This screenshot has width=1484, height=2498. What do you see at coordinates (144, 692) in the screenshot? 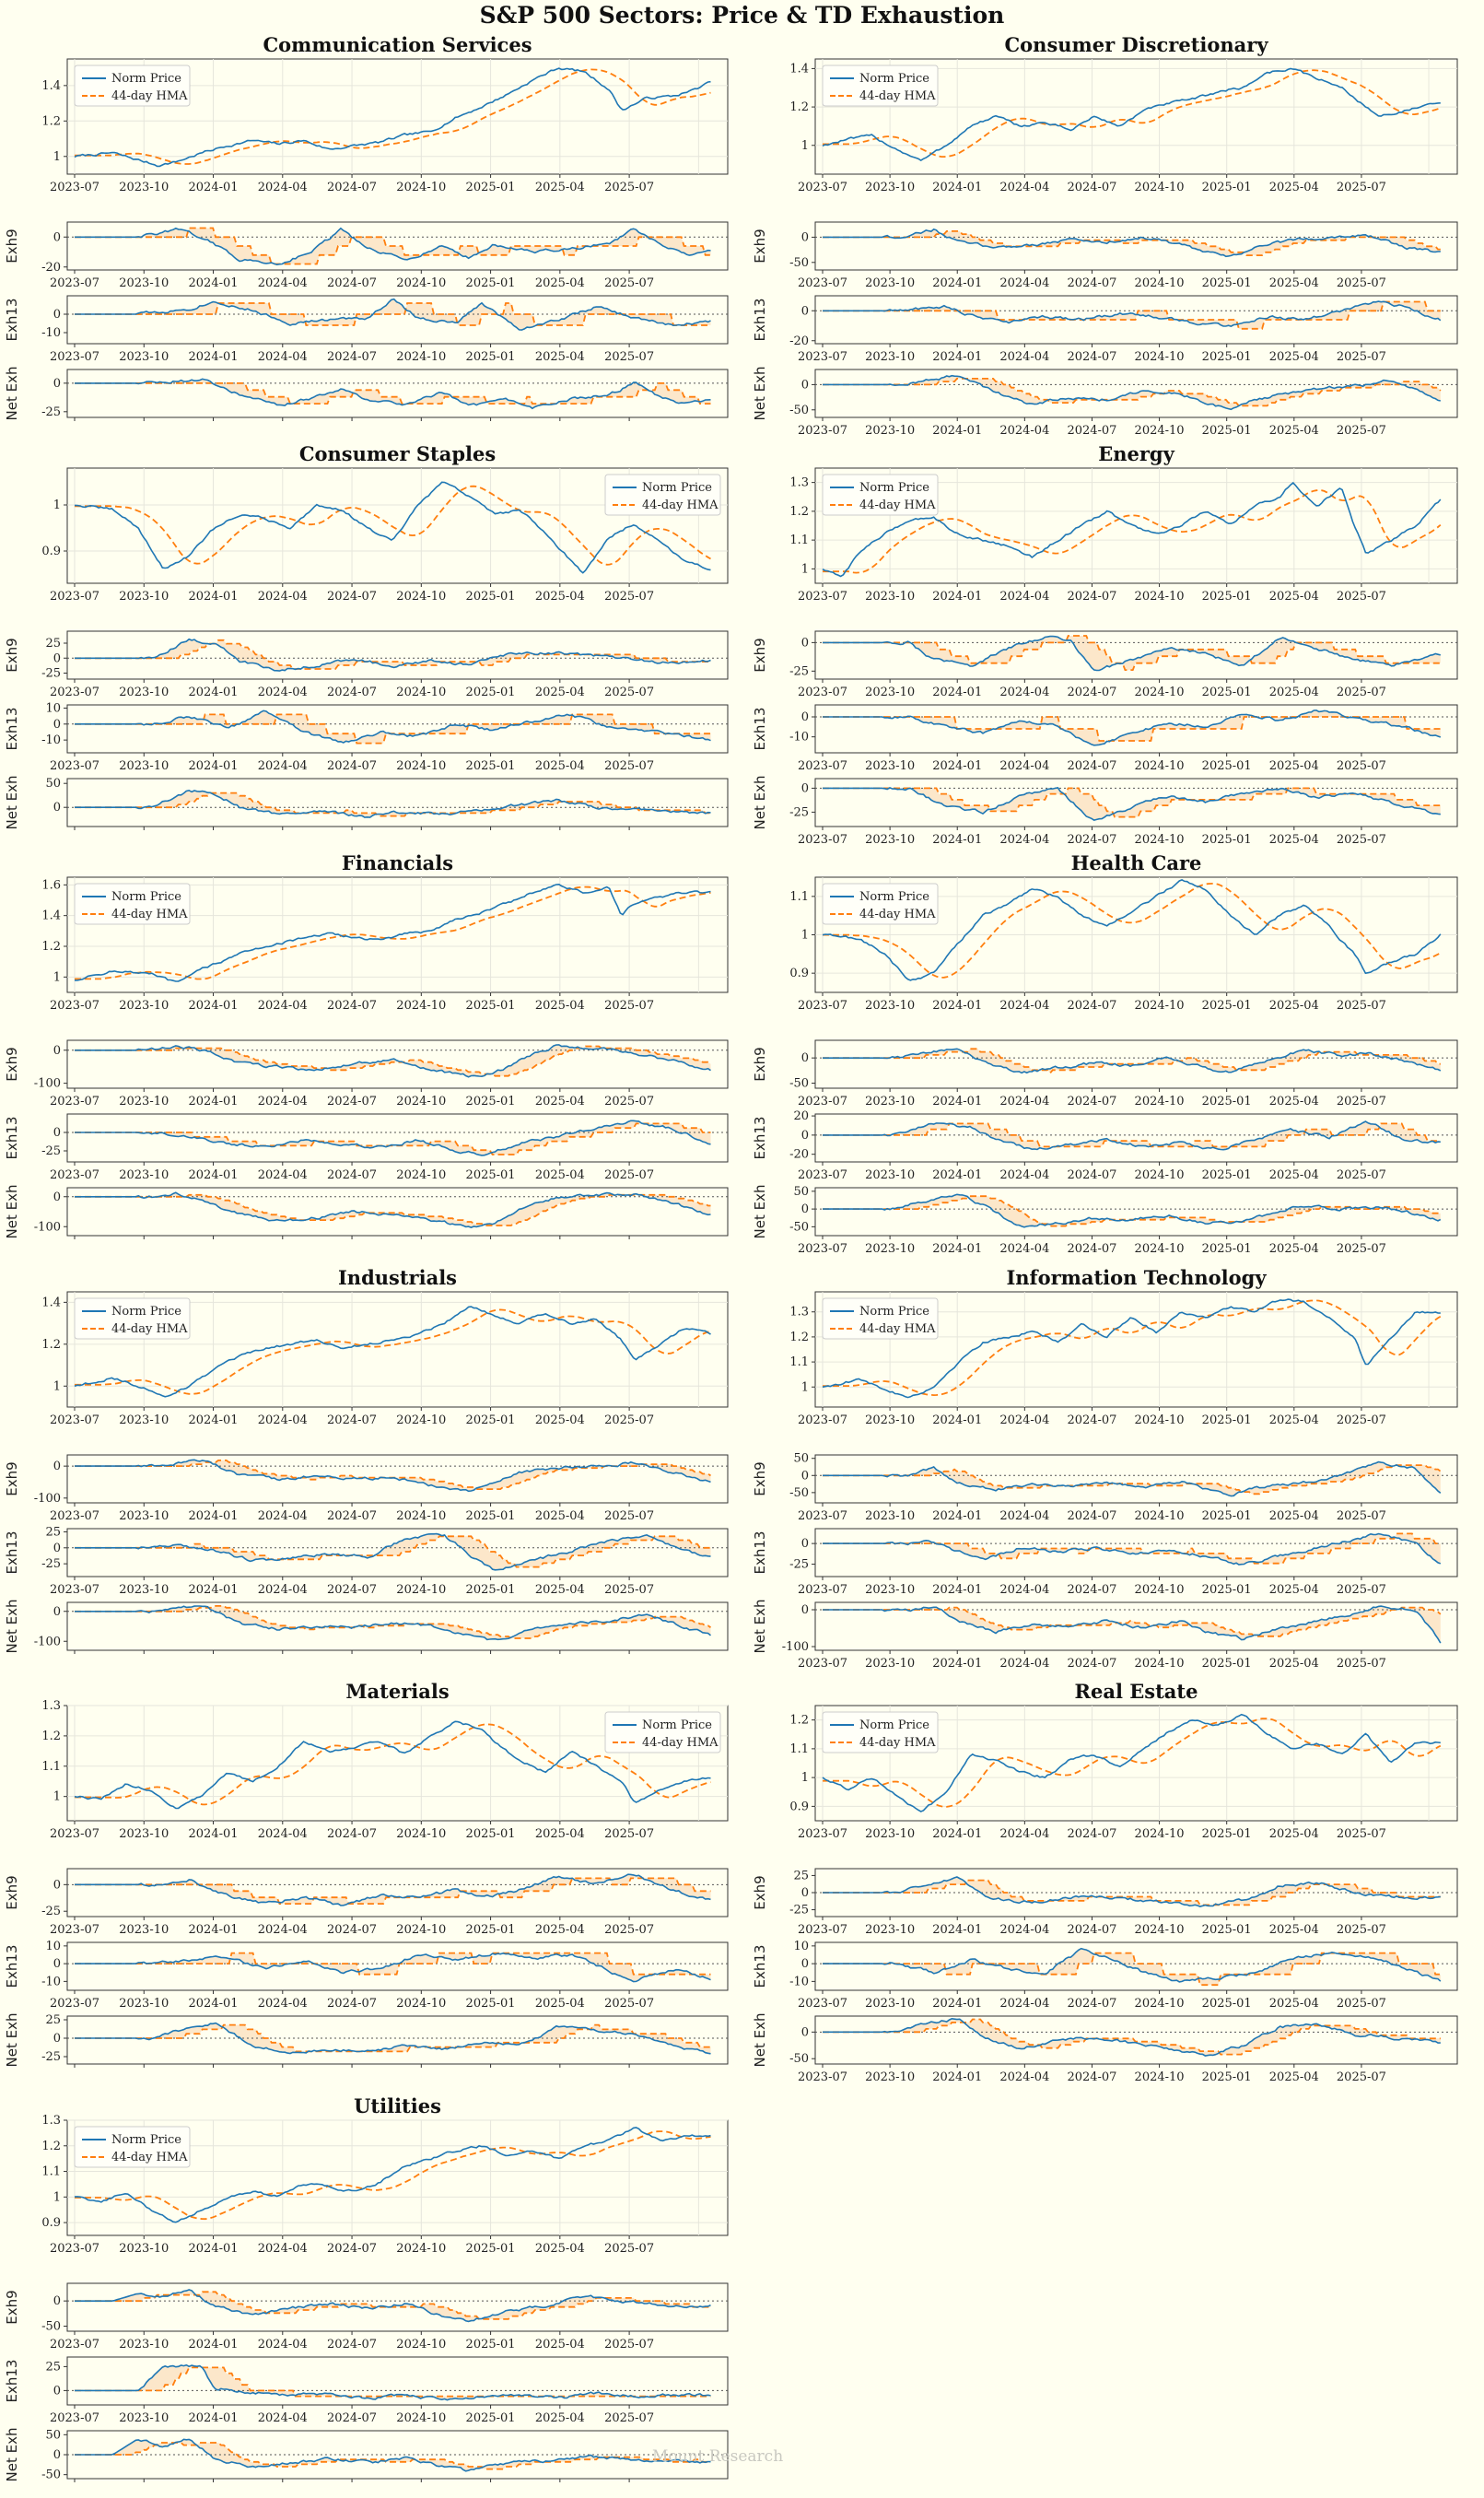
I see `consumer-staples-exh9-xtick-label-1: 2023-10` at bounding box center [144, 692].